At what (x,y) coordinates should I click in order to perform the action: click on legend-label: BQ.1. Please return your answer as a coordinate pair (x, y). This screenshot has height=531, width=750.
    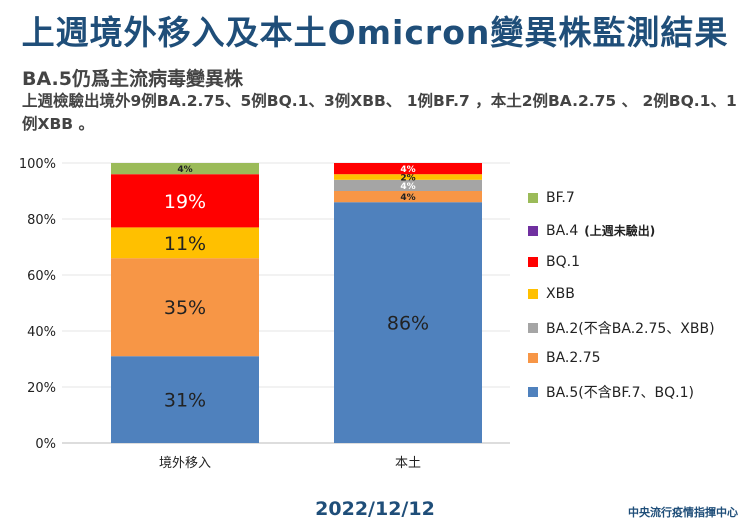
    Looking at the image, I should click on (563, 262).